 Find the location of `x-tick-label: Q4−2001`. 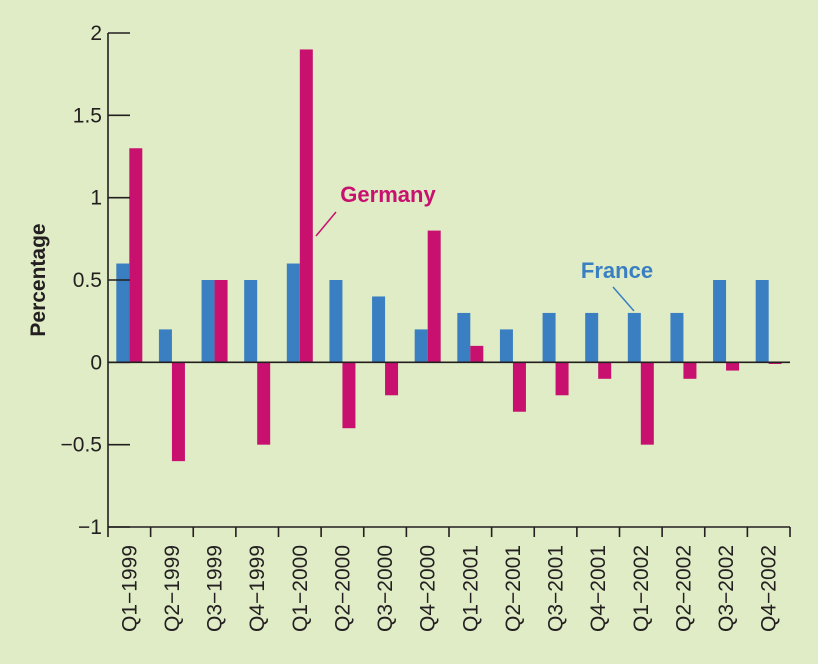

x-tick-label: Q4−2001 is located at coordinates (598, 588).